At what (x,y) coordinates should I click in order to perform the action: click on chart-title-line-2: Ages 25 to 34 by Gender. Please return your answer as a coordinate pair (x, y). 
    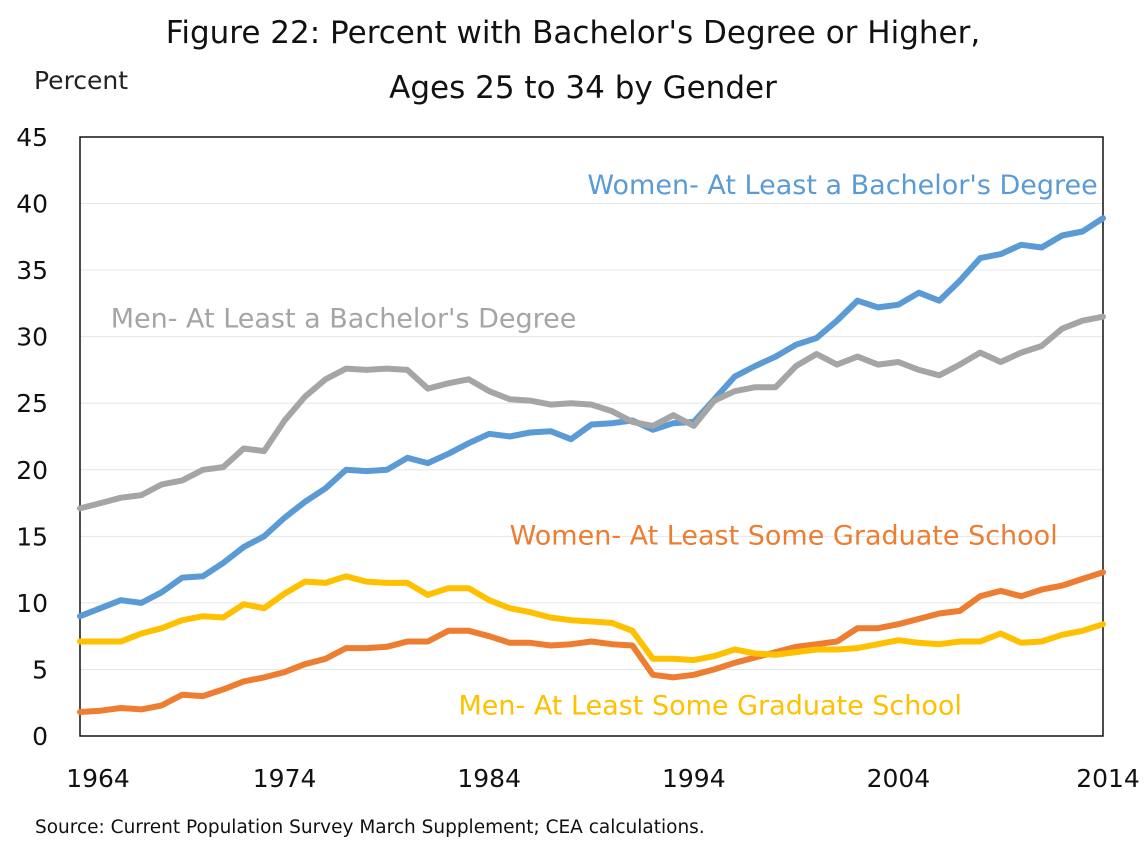
    Looking at the image, I should click on (583, 88).